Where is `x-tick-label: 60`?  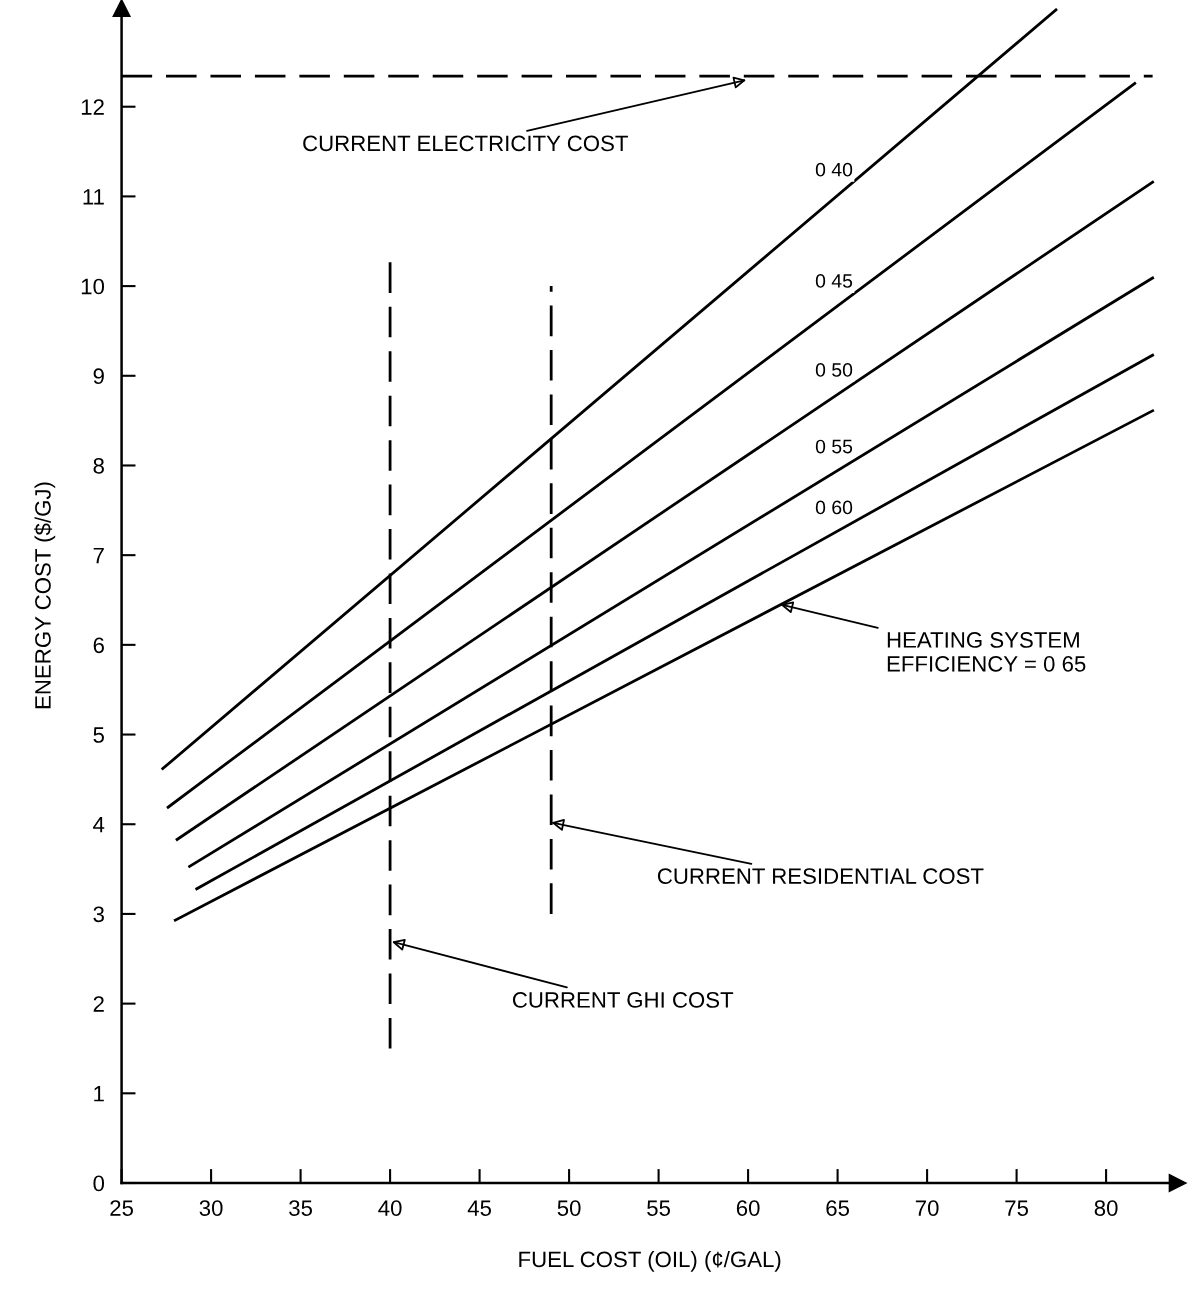 x-tick-label: 60 is located at coordinates (748, 1208).